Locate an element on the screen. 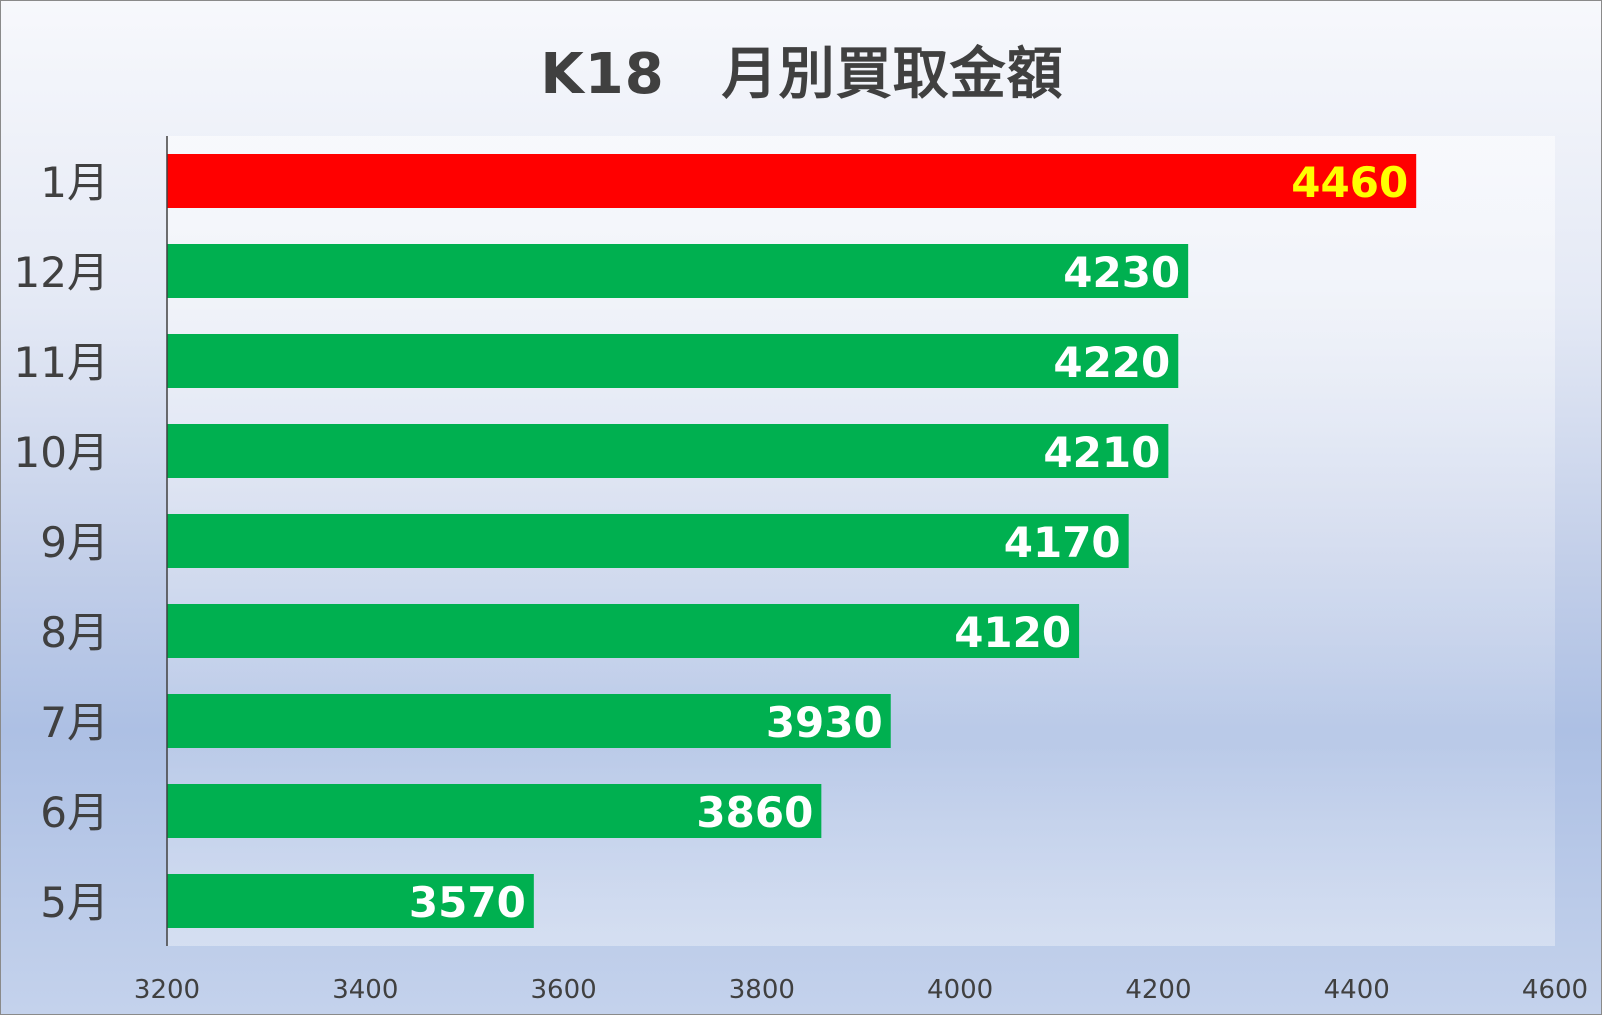 The image size is (1602, 1015). data-label: 4230 is located at coordinates (1121, 272).